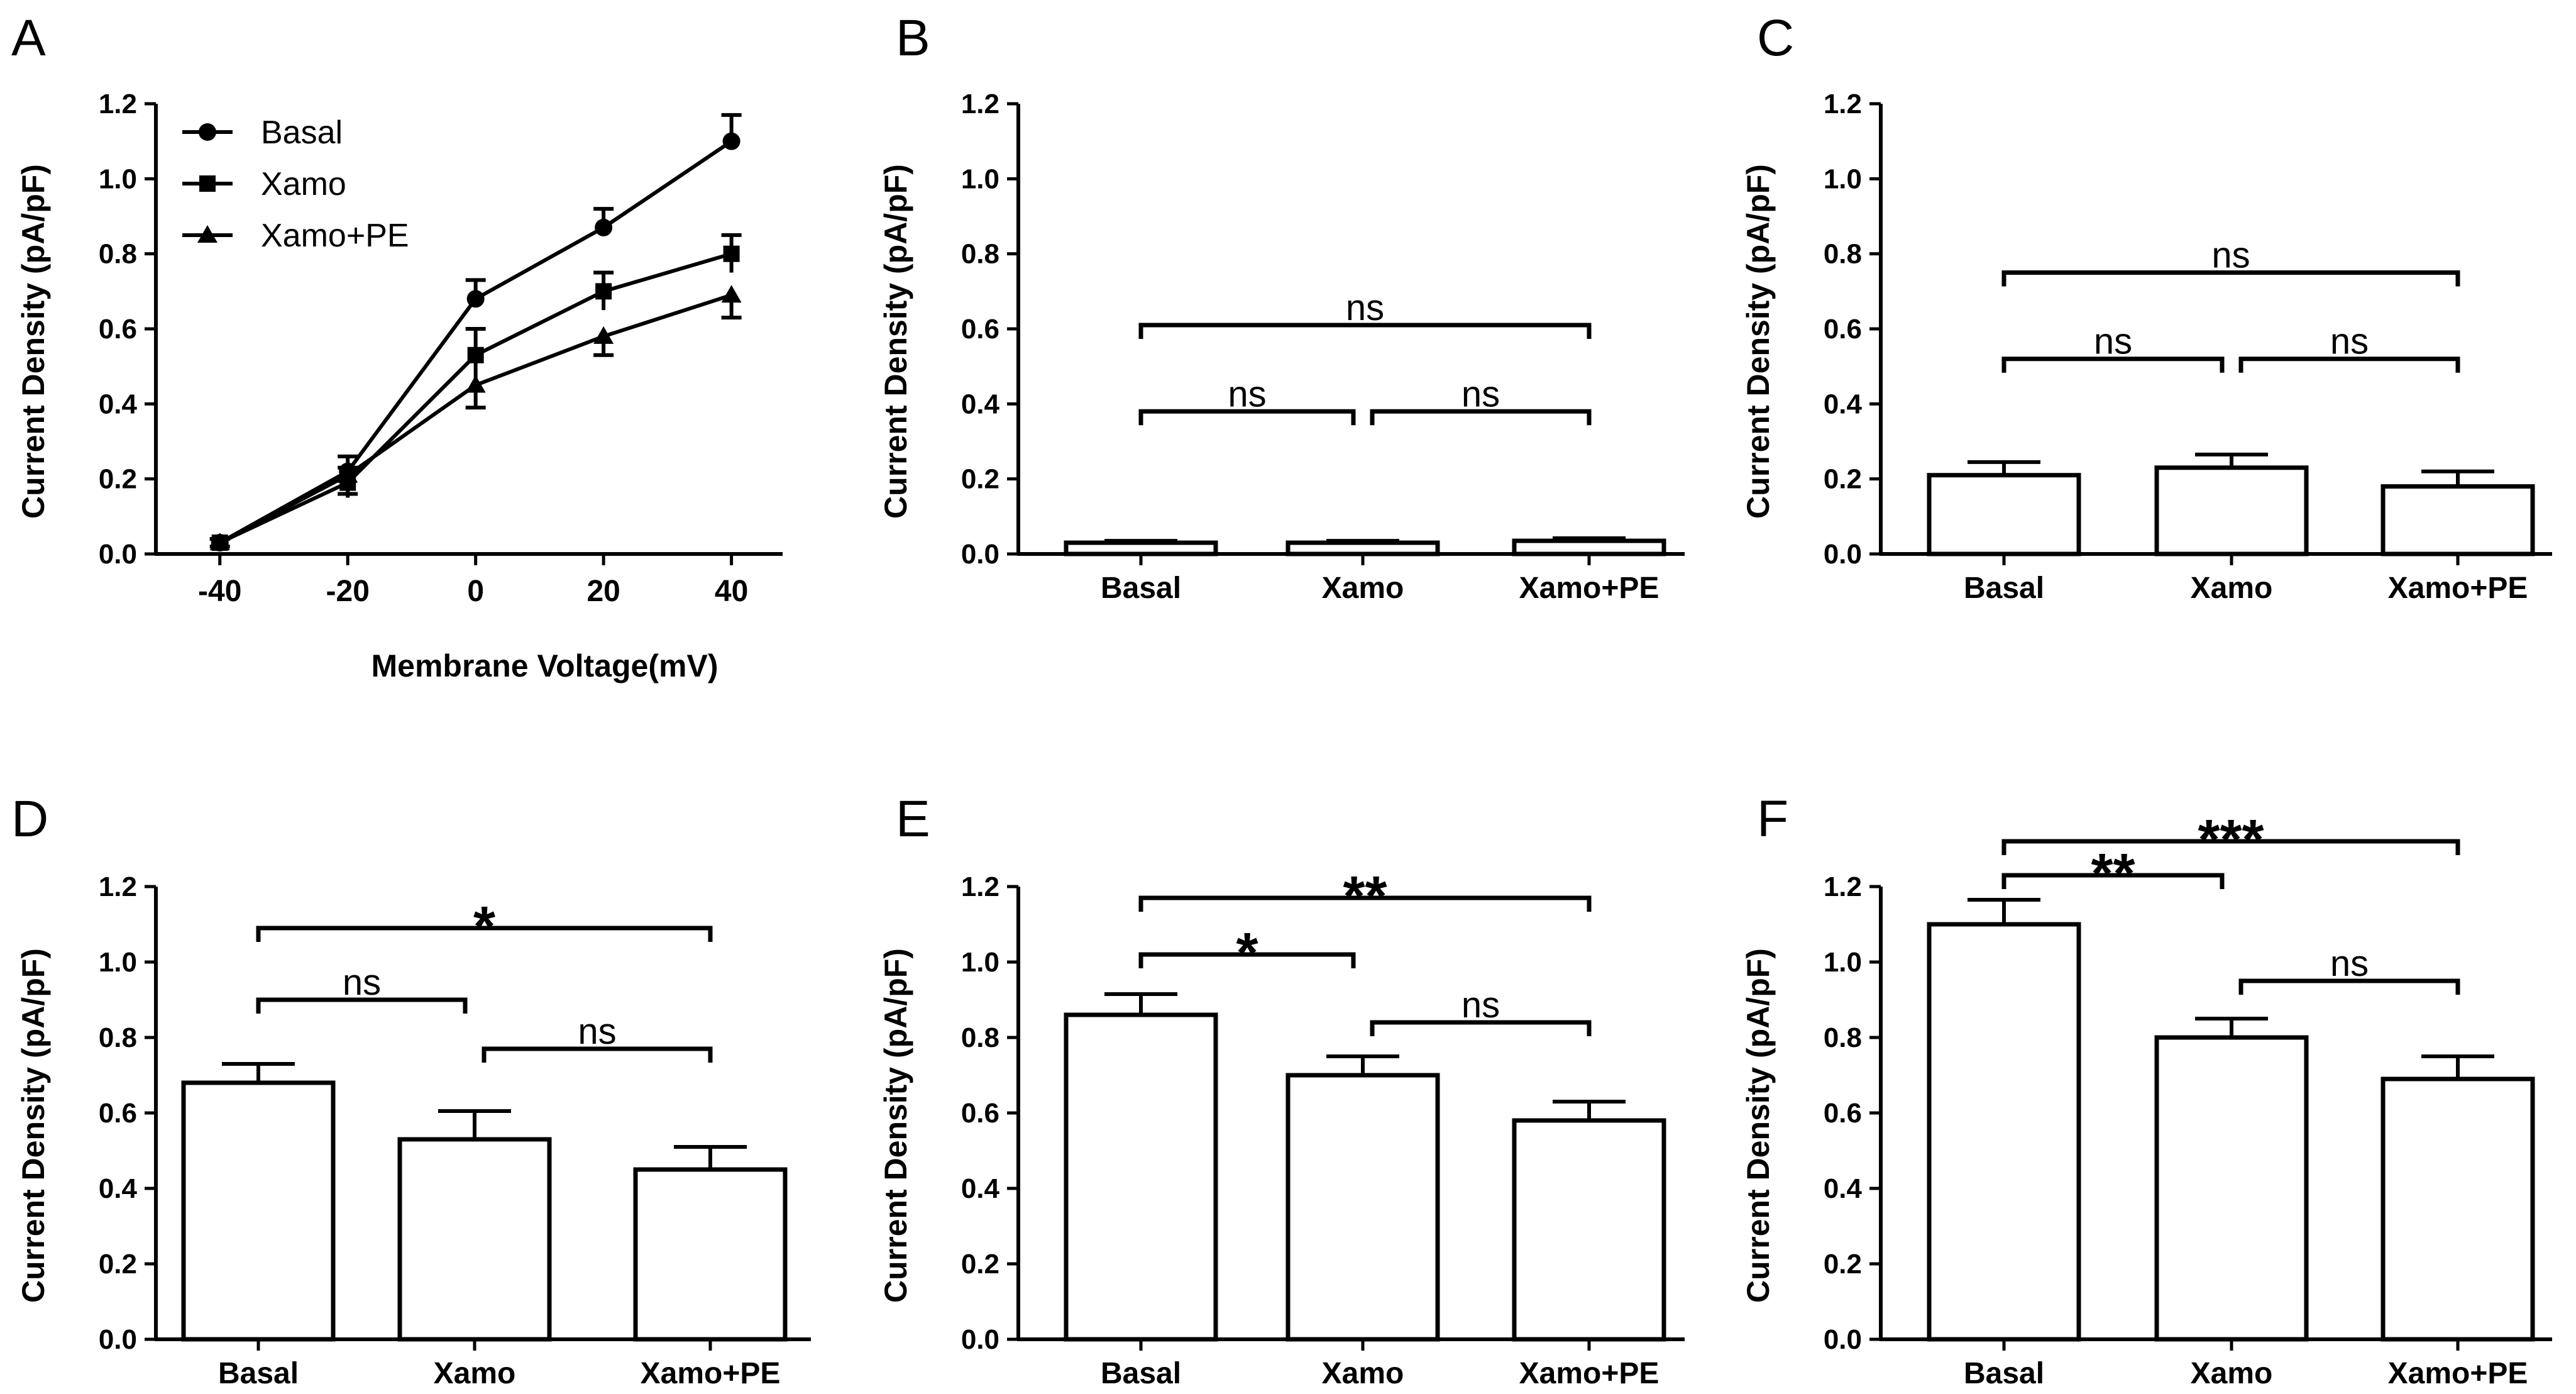 This screenshot has width=2576, height=1394. I want to click on legend-item: Xamo, so click(264, 184).